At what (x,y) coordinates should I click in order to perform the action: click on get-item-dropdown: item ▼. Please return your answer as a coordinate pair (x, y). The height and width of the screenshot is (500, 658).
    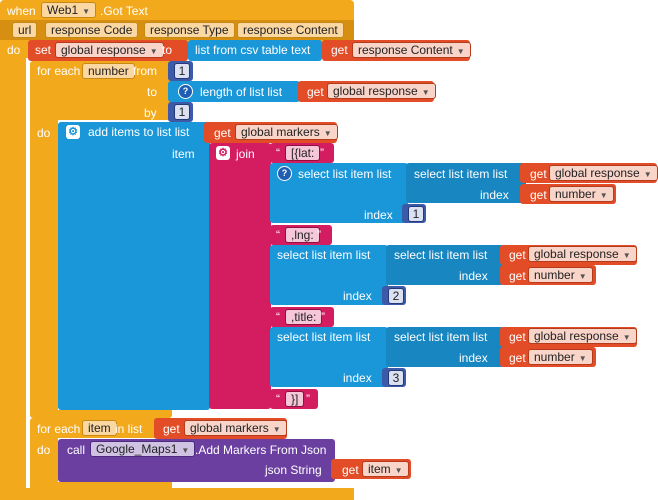
    Looking at the image, I should click on (385, 469).